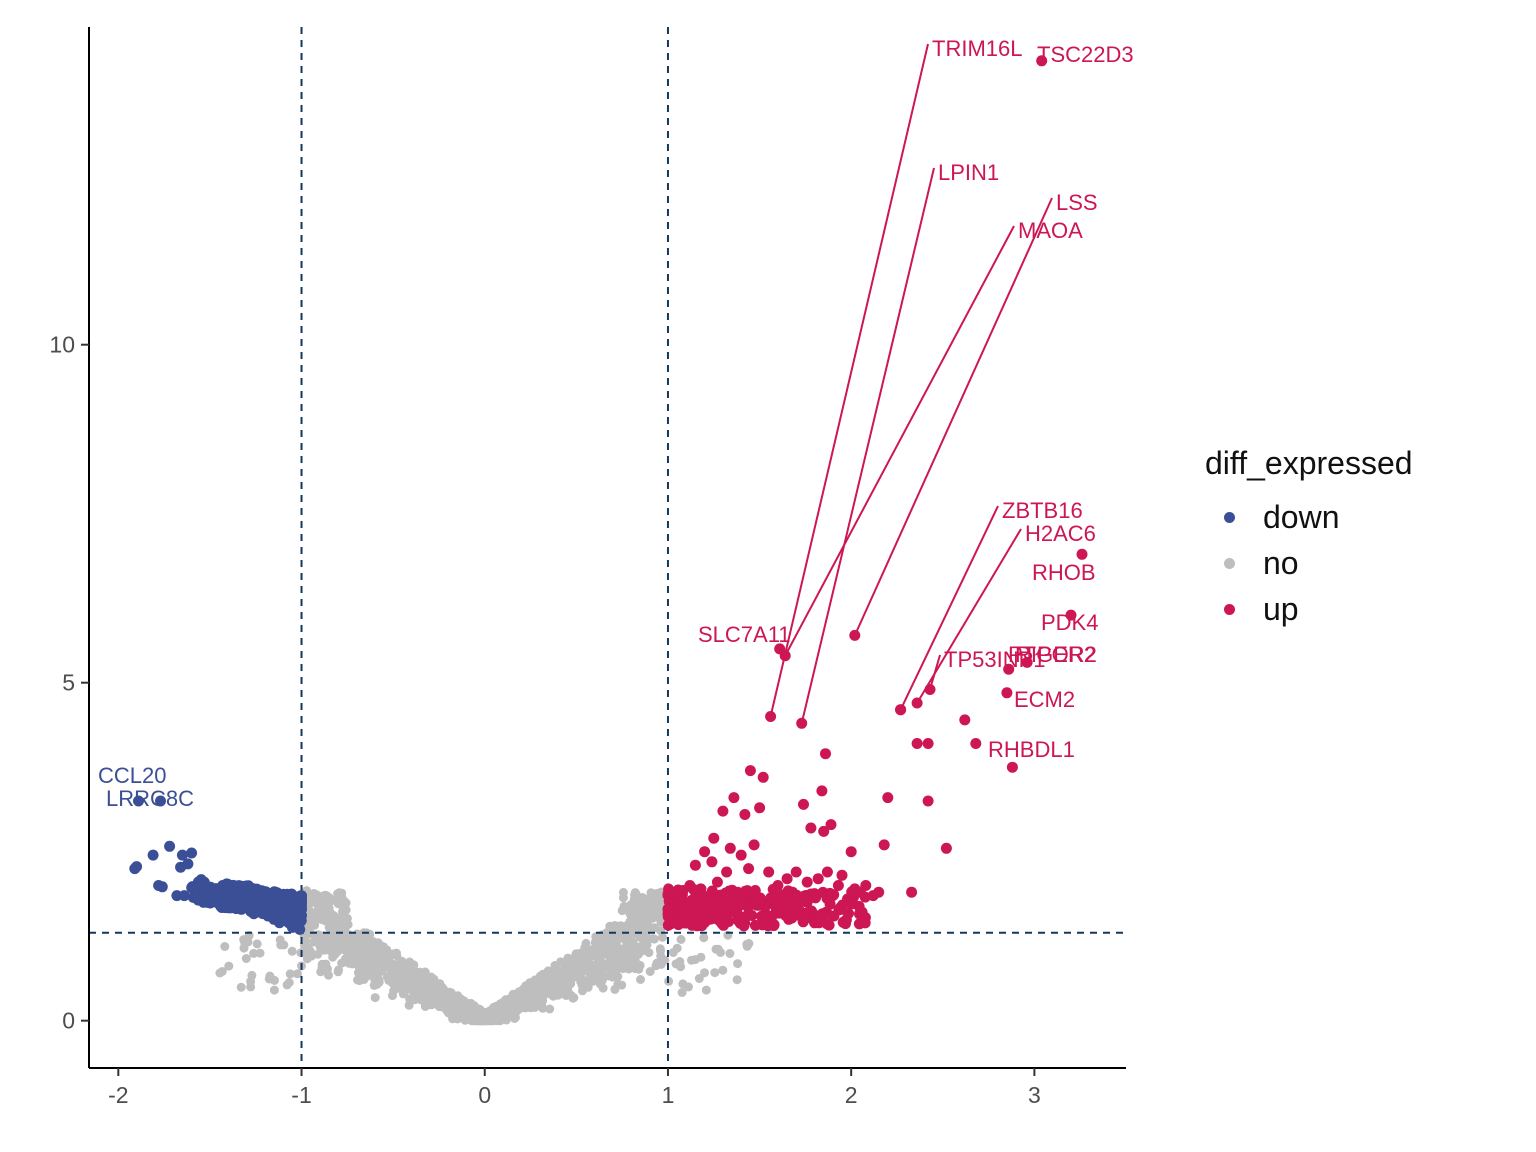  What do you see at coordinates (1301, 516) in the screenshot?
I see `legend-label-down: down` at bounding box center [1301, 516].